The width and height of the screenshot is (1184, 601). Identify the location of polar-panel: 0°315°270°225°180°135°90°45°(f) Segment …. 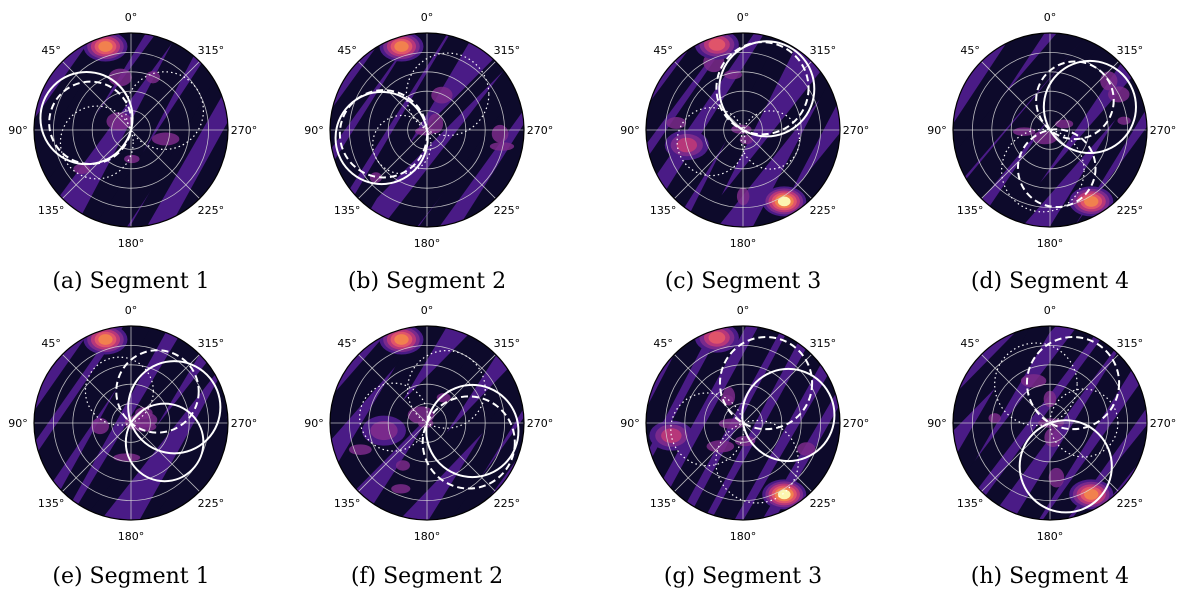
(427, 432).